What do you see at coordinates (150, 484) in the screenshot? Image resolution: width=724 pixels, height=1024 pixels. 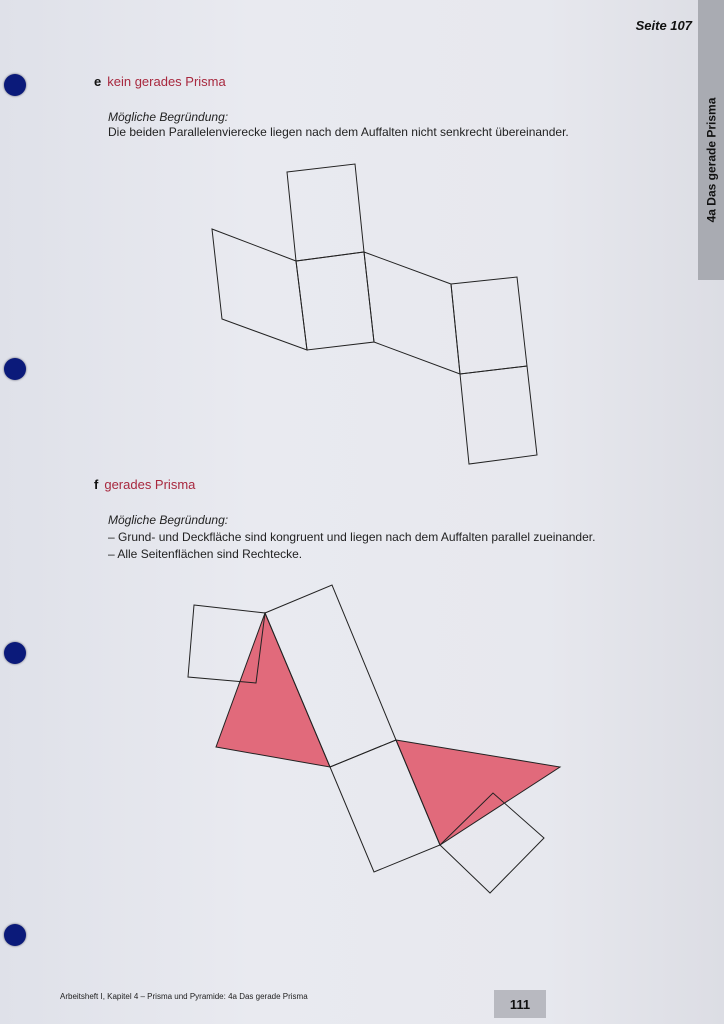 I see `task-f-answer: gerades Prisma` at bounding box center [150, 484].